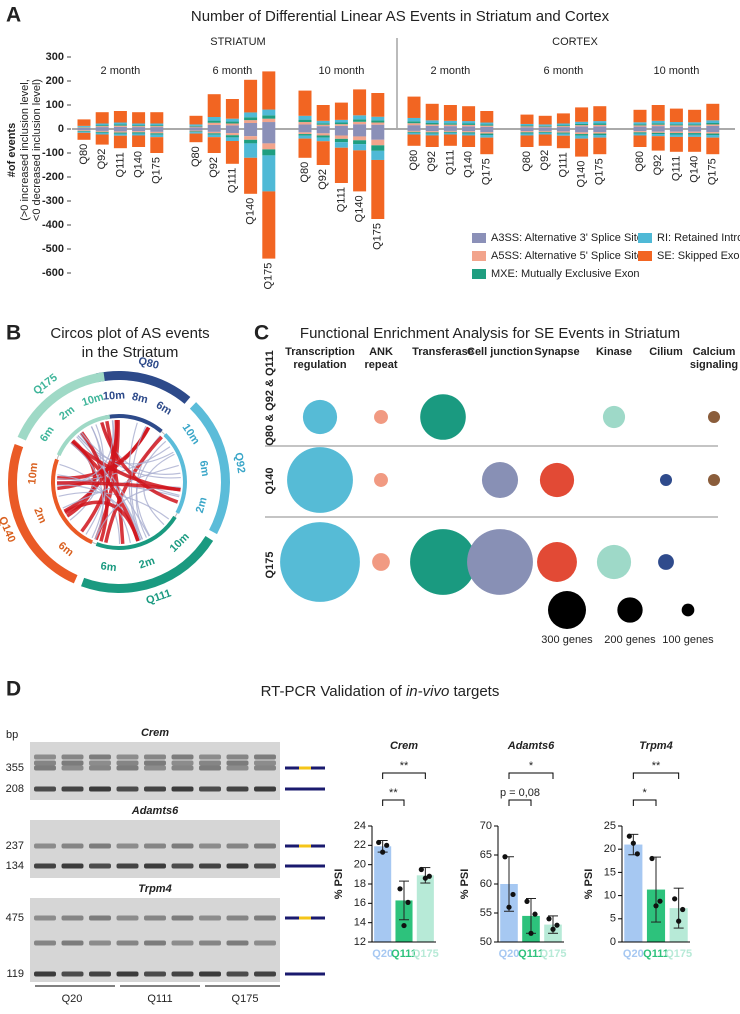  Describe the element at coordinates (261, 333) in the screenshot. I see `panel-label: C` at that location.